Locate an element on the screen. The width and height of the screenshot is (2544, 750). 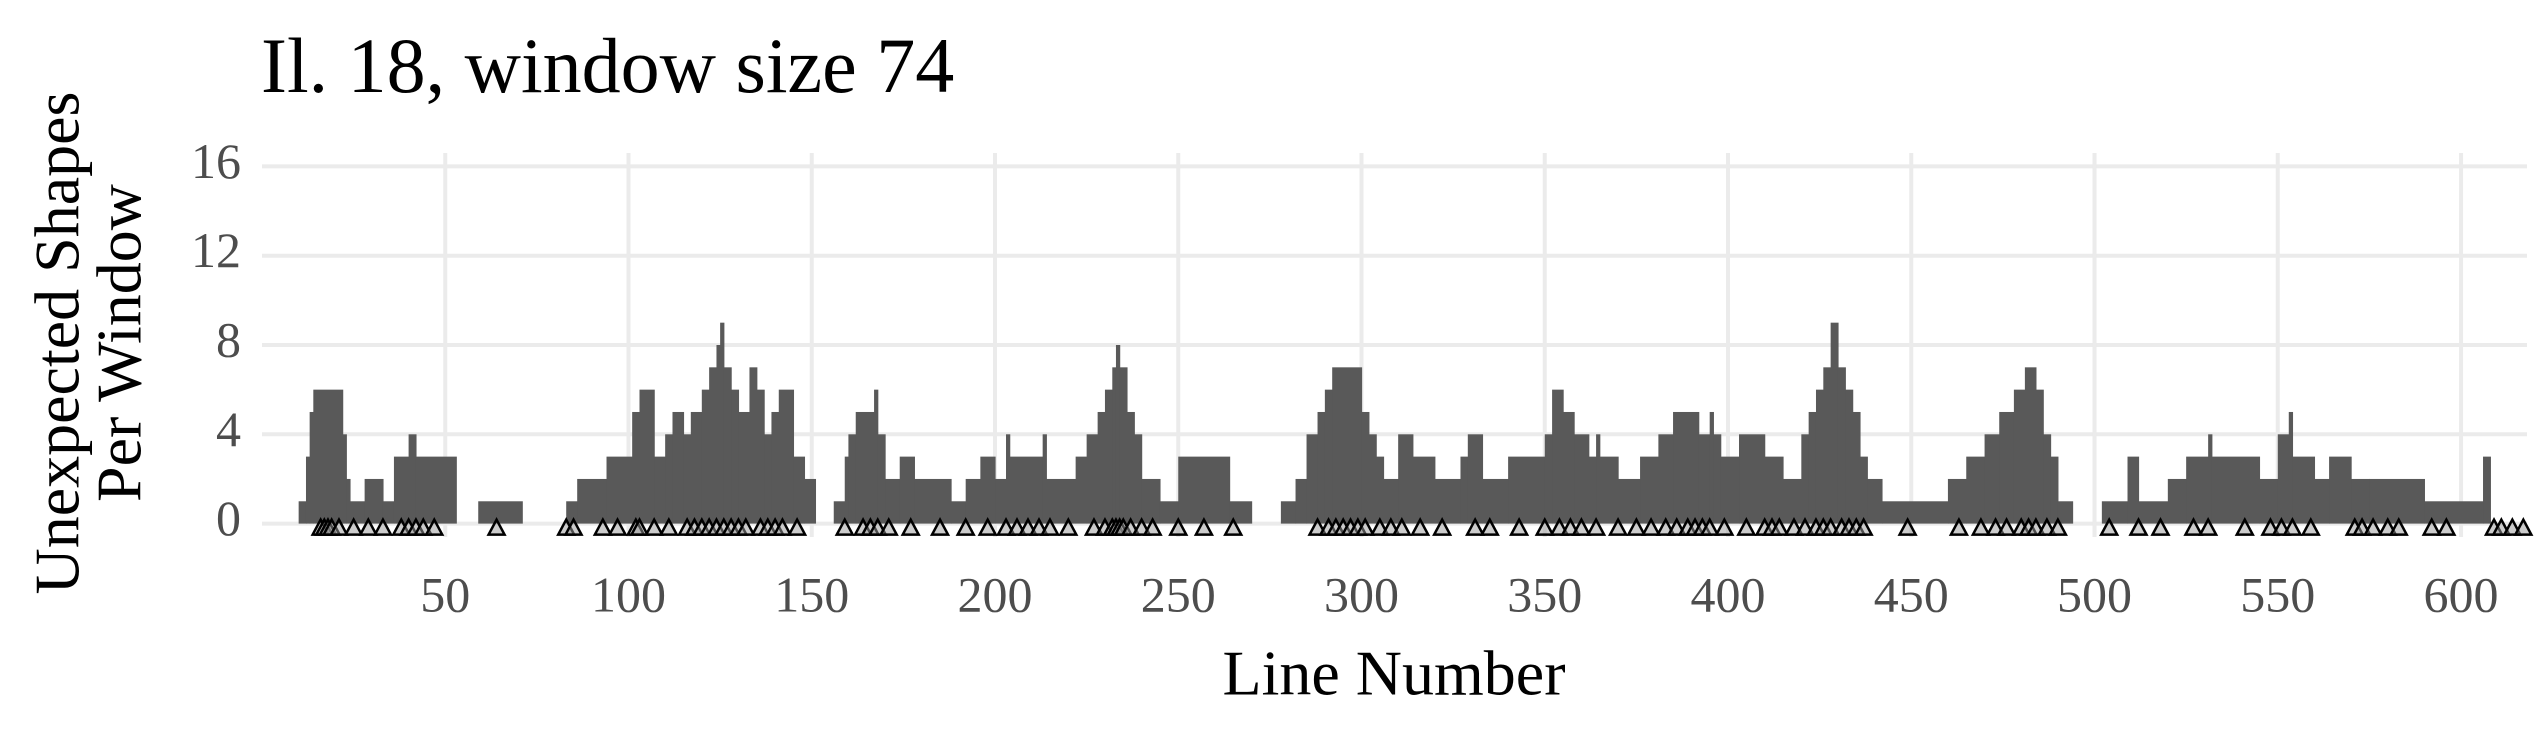
x-axis-title: Line Number is located at coordinates (1394, 673).